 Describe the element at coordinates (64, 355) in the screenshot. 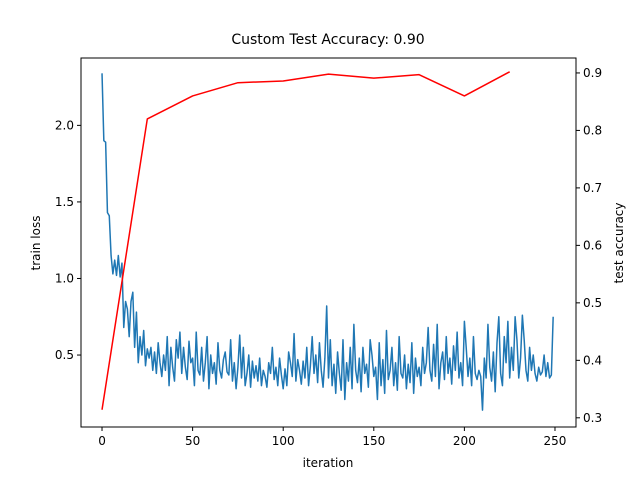

I see `y-tick-label: 0.5` at that location.